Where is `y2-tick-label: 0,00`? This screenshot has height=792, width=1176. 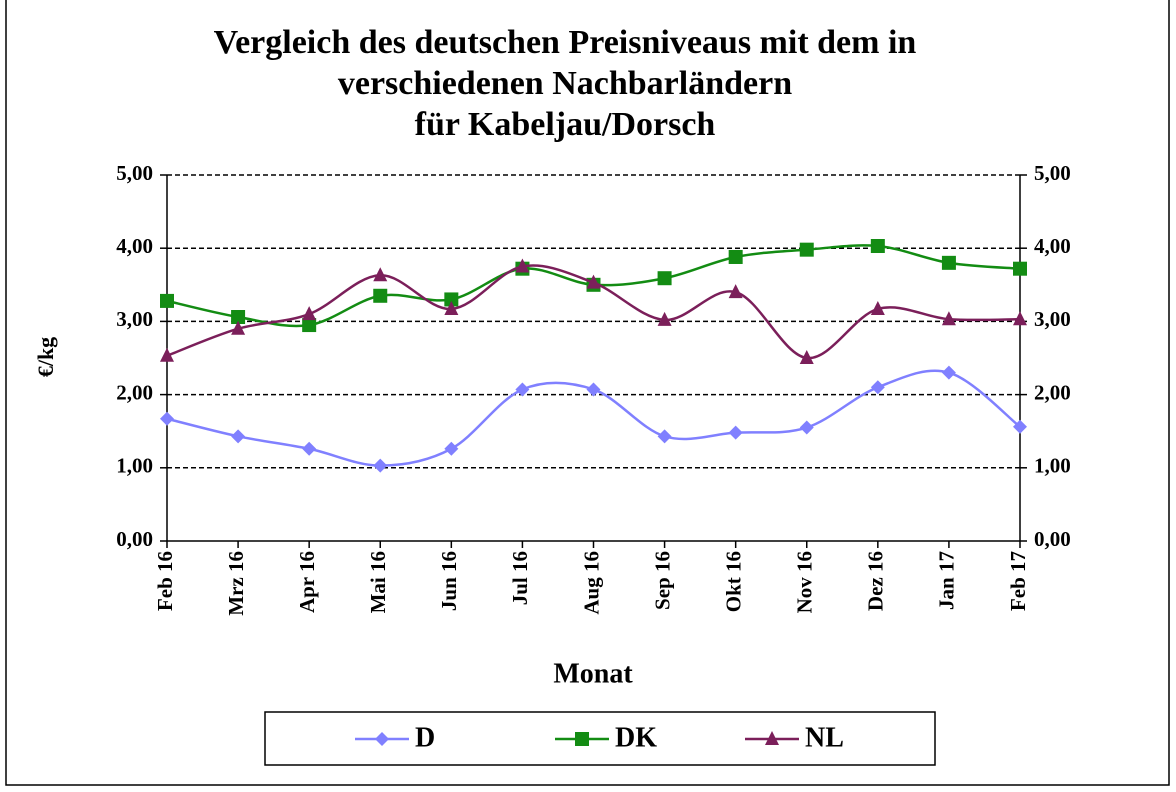
y2-tick-label: 0,00 is located at coordinates (1052, 539).